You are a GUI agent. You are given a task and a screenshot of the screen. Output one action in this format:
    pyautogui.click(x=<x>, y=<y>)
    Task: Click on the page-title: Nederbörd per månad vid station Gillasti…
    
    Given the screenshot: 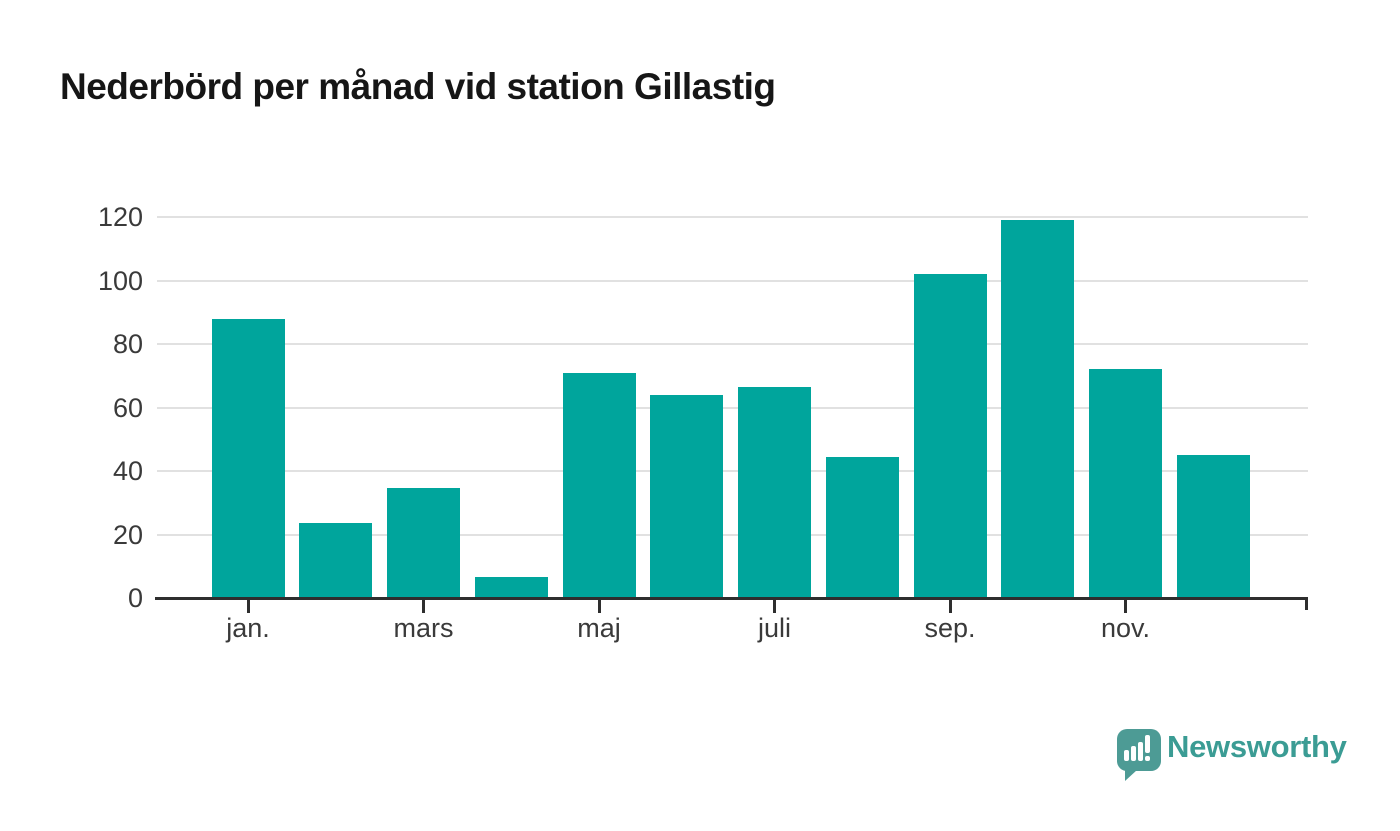 What is the action you would take?
    pyautogui.click(x=418, y=86)
    